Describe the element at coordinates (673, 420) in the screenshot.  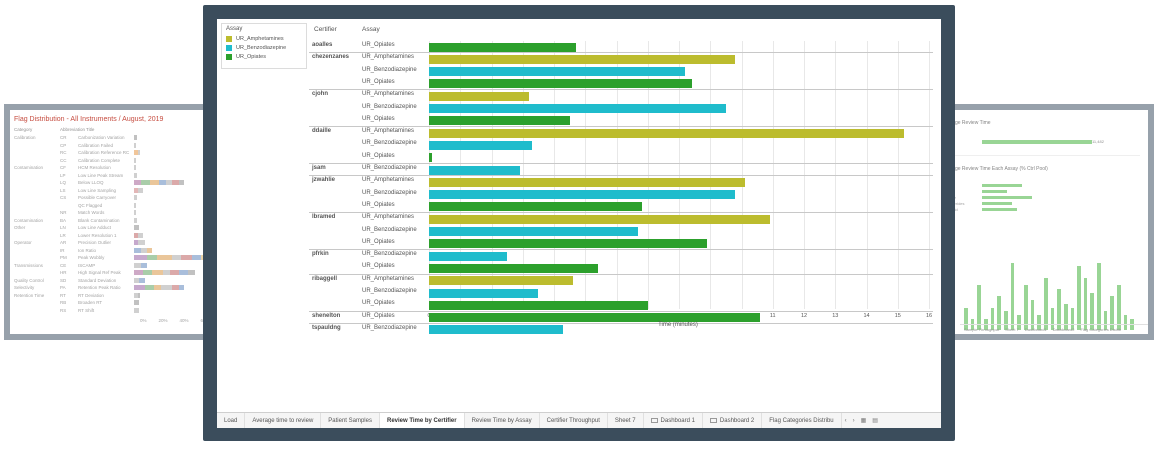
I see `sheet-tab: Dashboard 1` at that location.